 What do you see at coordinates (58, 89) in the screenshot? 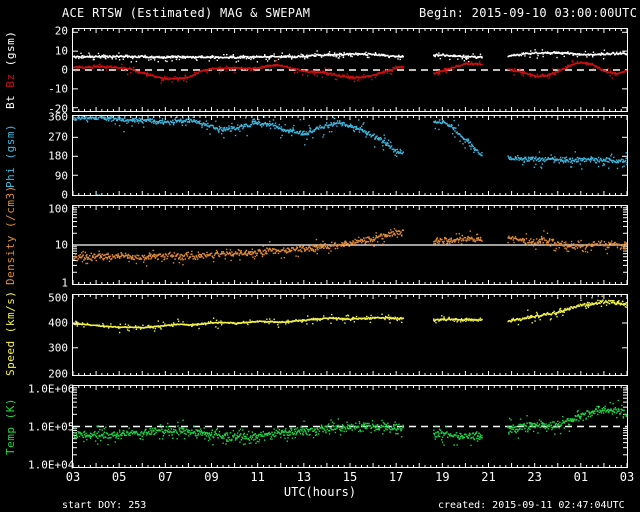
I see `y-axis-tick: -10` at bounding box center [58, 89].